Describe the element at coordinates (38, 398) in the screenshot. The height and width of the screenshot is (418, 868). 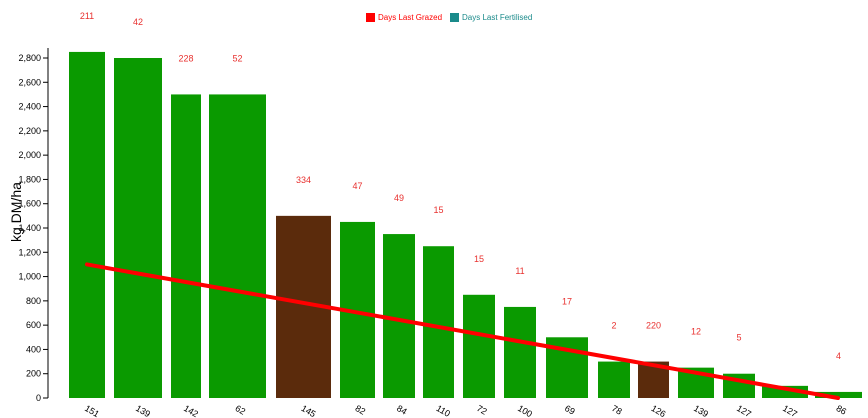
I see `y-tick-label: 0` at that location.